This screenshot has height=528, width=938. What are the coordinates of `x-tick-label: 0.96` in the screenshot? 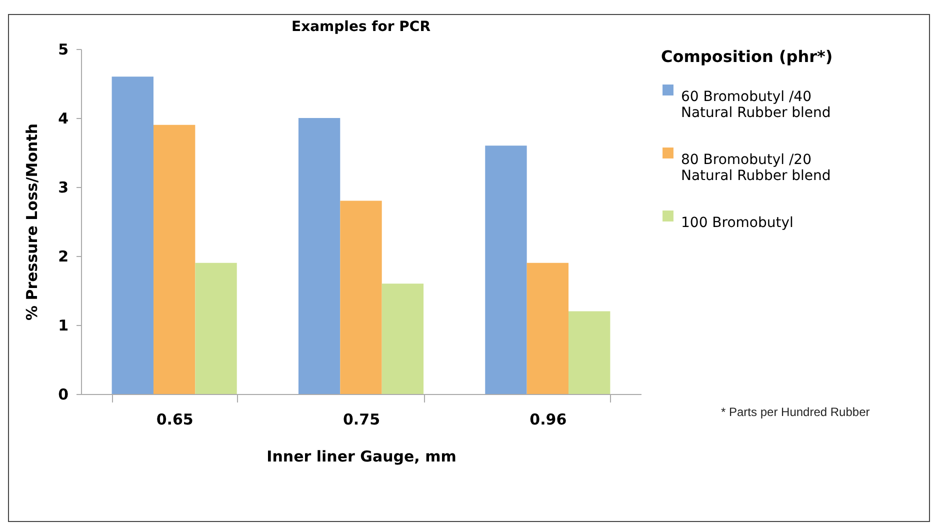 It's located at (548, 419).